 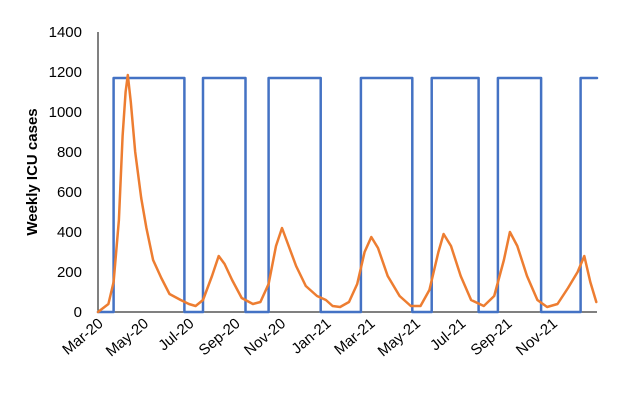 What do you see at coordinates (69, 192) in the screenshot?
I see `y-tick-label: 600` at bounding box center [69, 192].